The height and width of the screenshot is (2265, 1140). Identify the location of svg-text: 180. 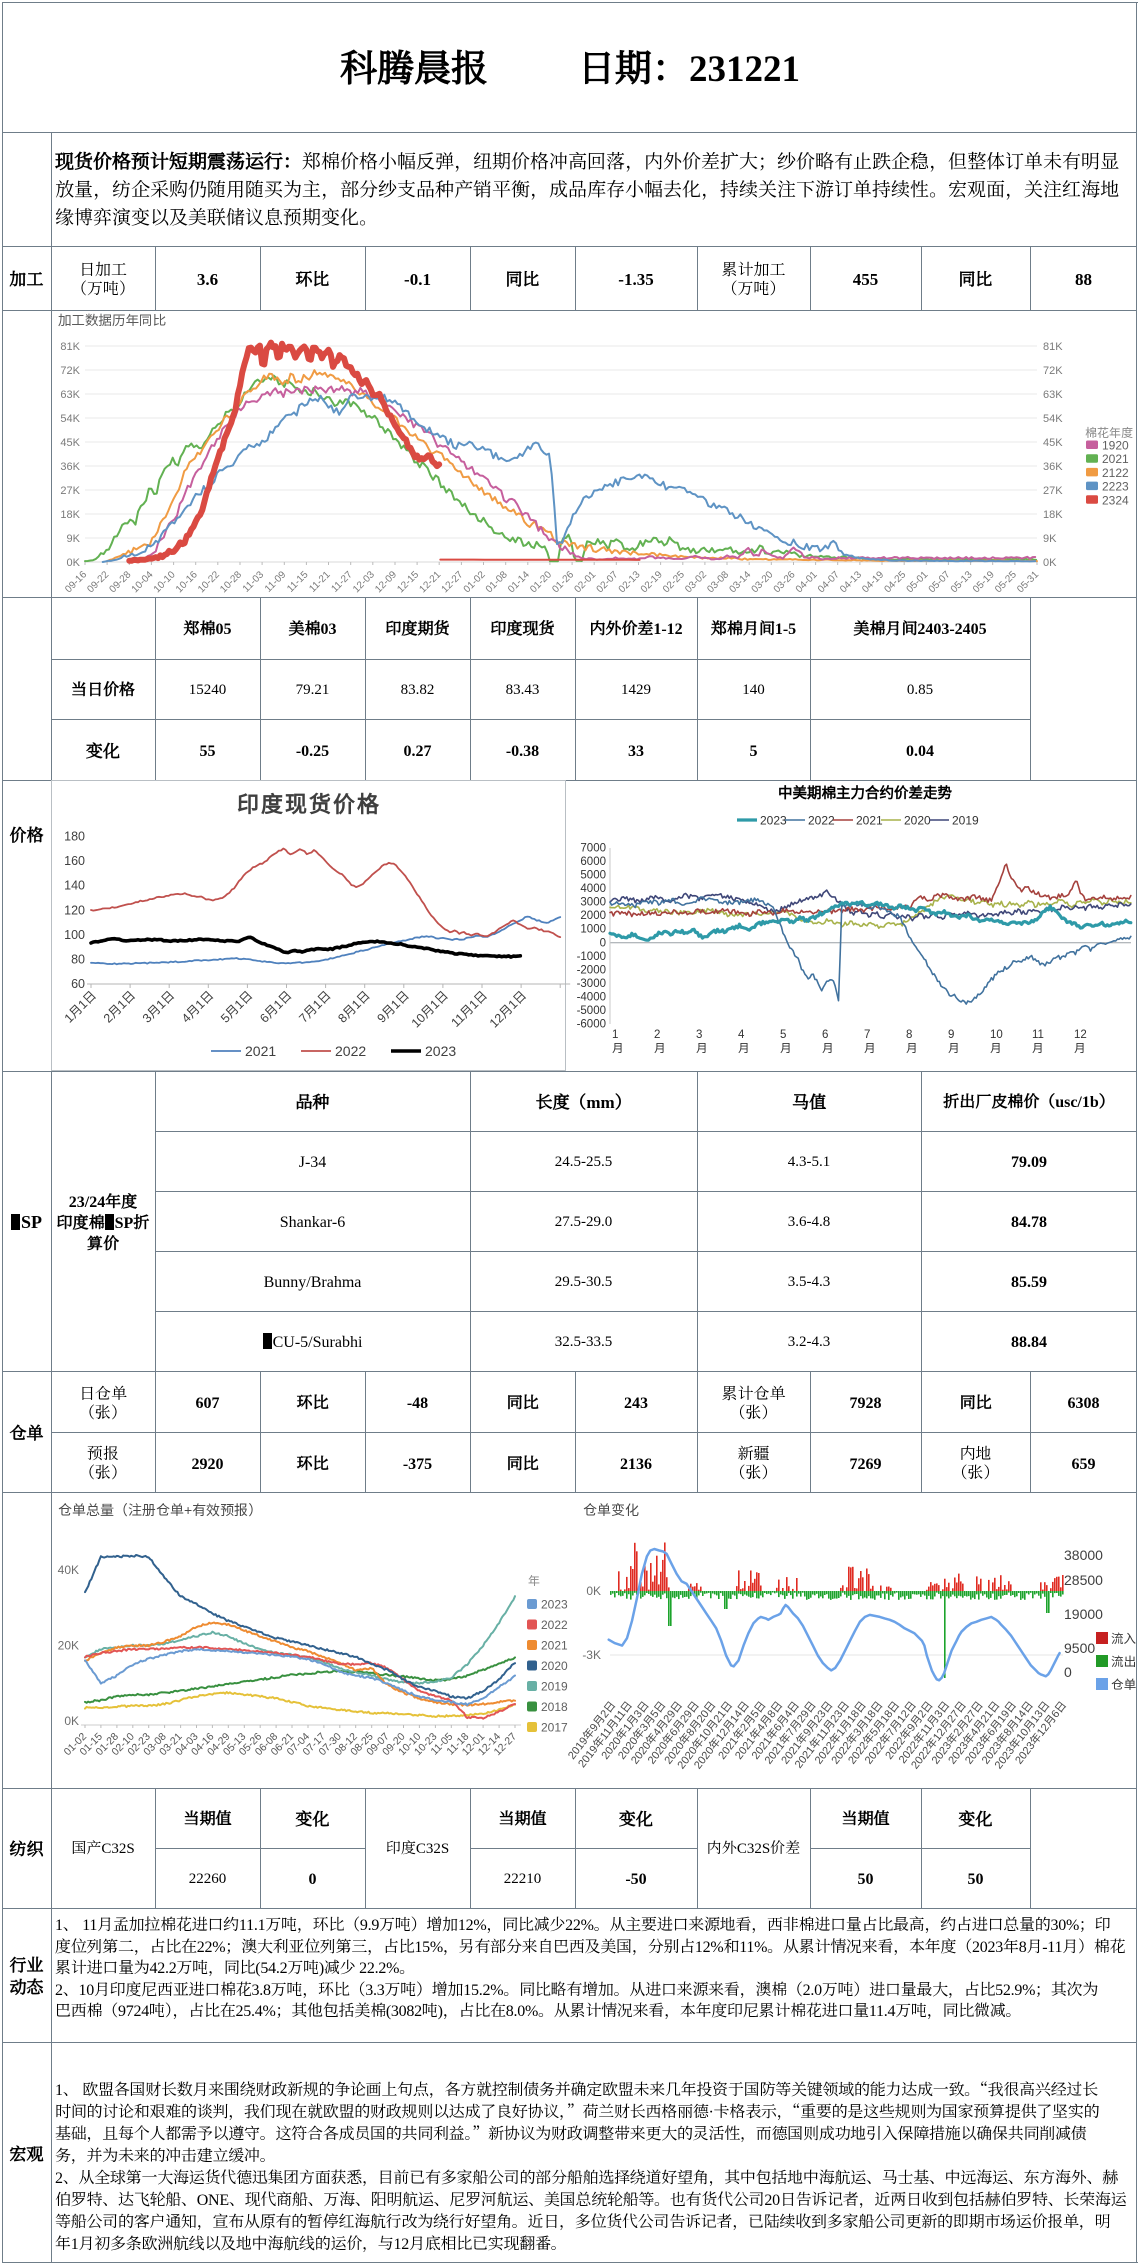
(74, 835).